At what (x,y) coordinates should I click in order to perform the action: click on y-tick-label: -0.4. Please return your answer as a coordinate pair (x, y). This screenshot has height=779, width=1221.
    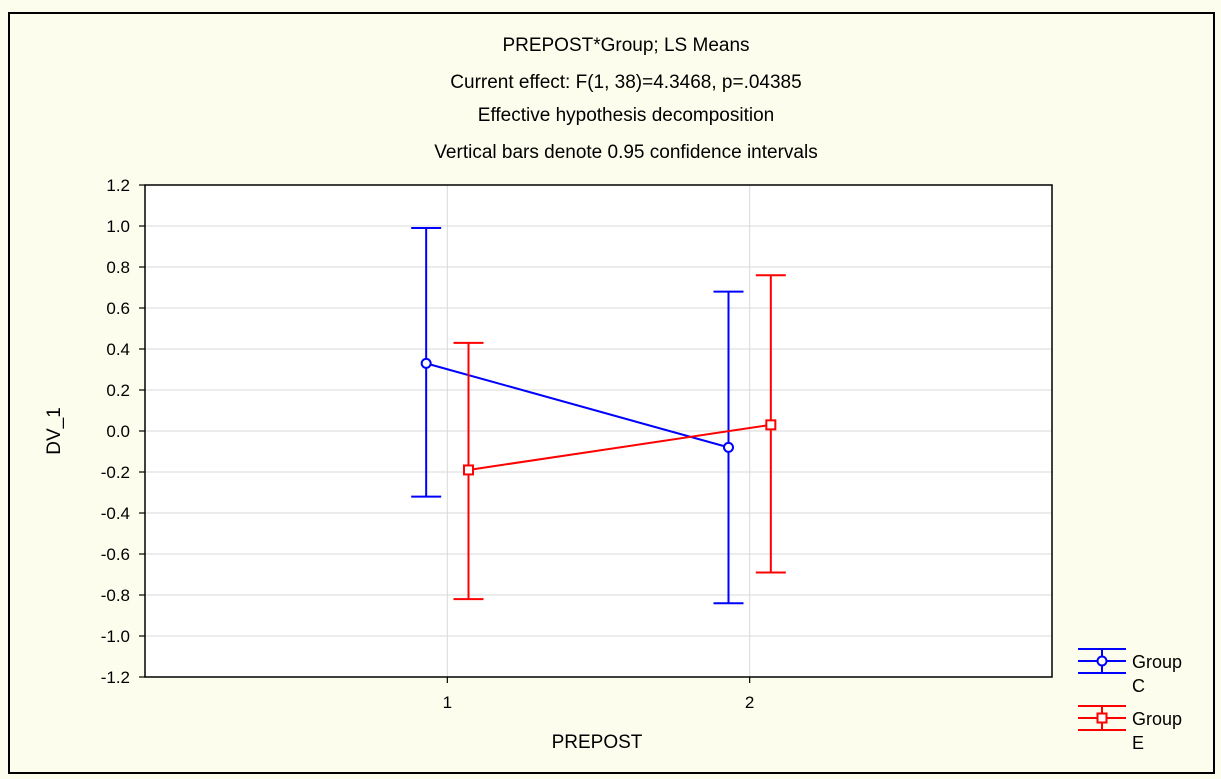
    Looking at the image, I should click on (115, 513).